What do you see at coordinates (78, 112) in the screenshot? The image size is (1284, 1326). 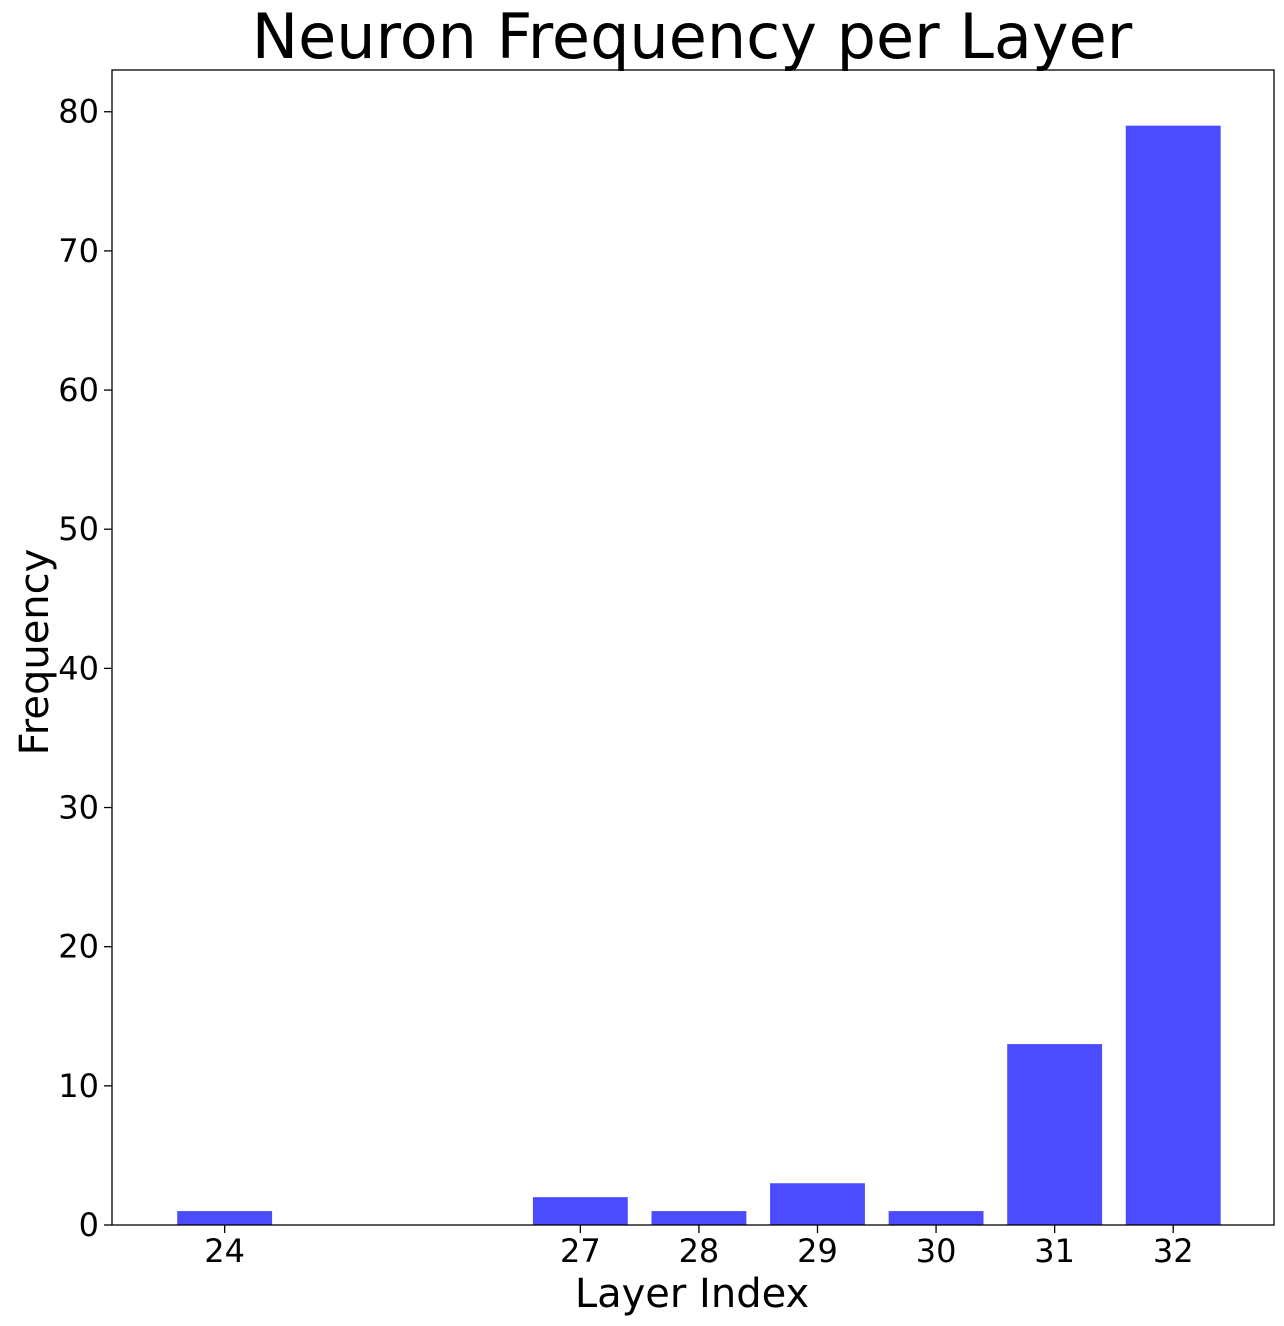 I see `y-tick-label: 80` at bounding box center [78, 112].